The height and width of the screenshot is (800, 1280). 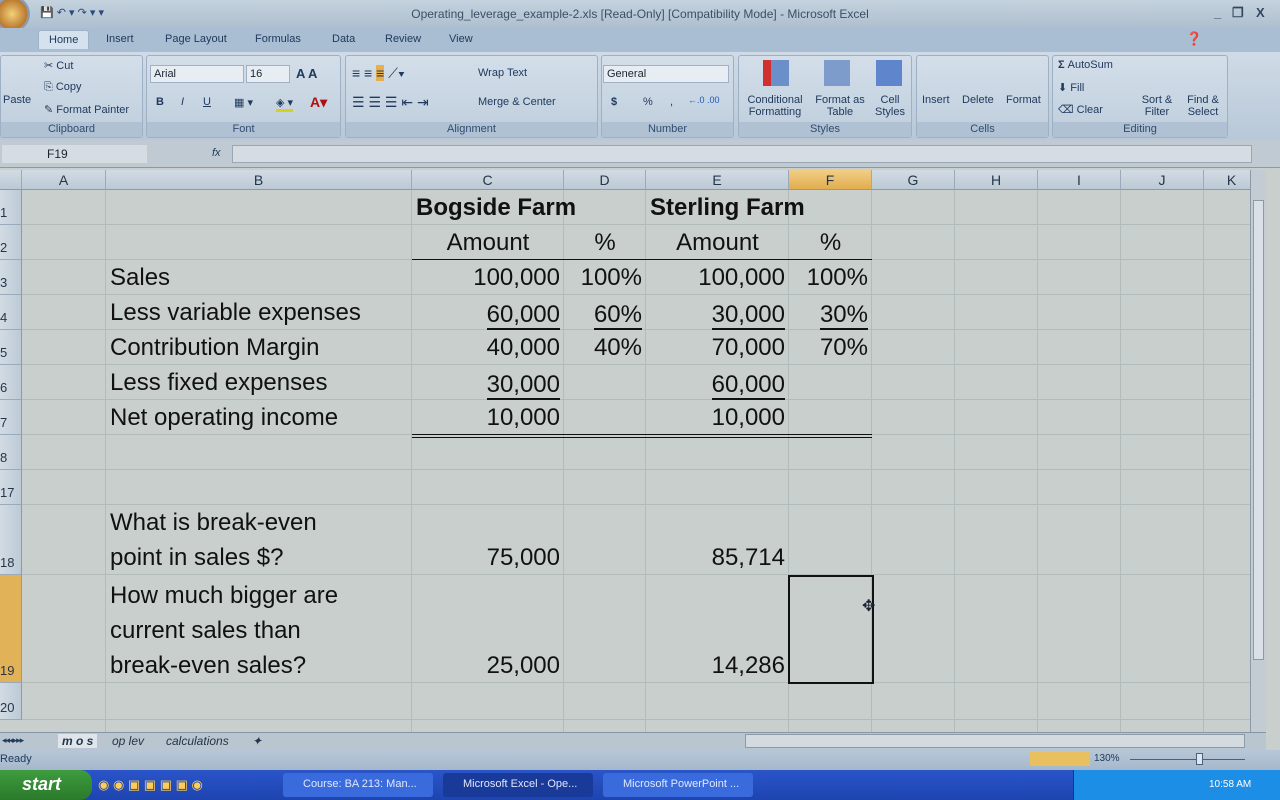 What do you see at coordinates (243, 103) in the screenshot?
I see `borders-icon: ▦ ▾` at bounding box center [243, 103].